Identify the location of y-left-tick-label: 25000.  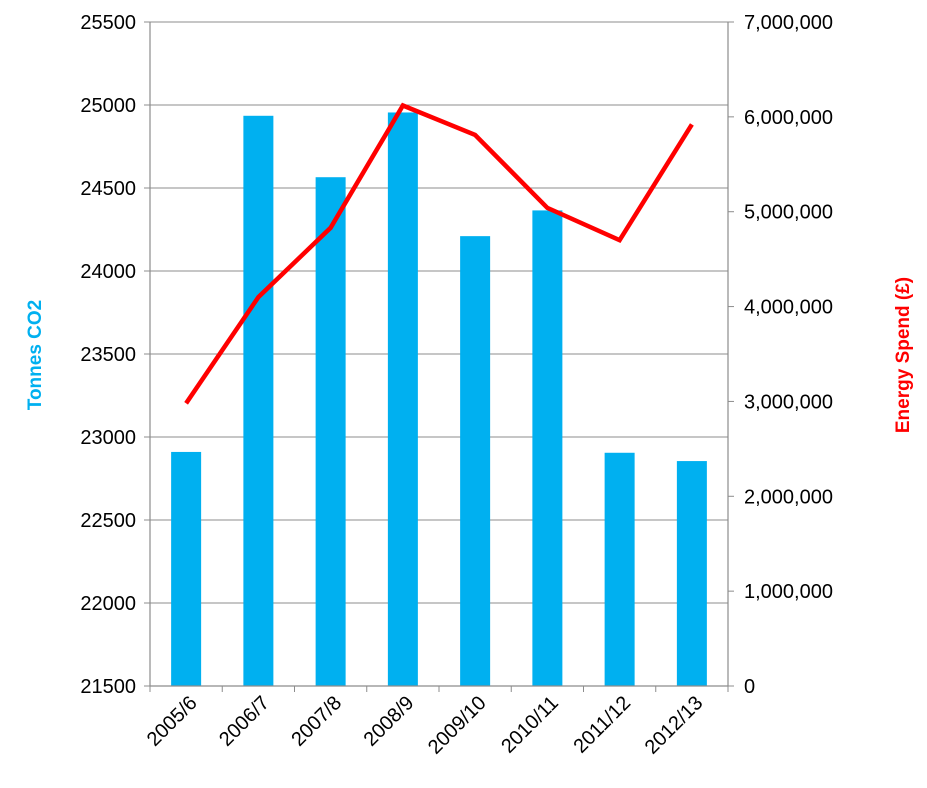
(108, 106).